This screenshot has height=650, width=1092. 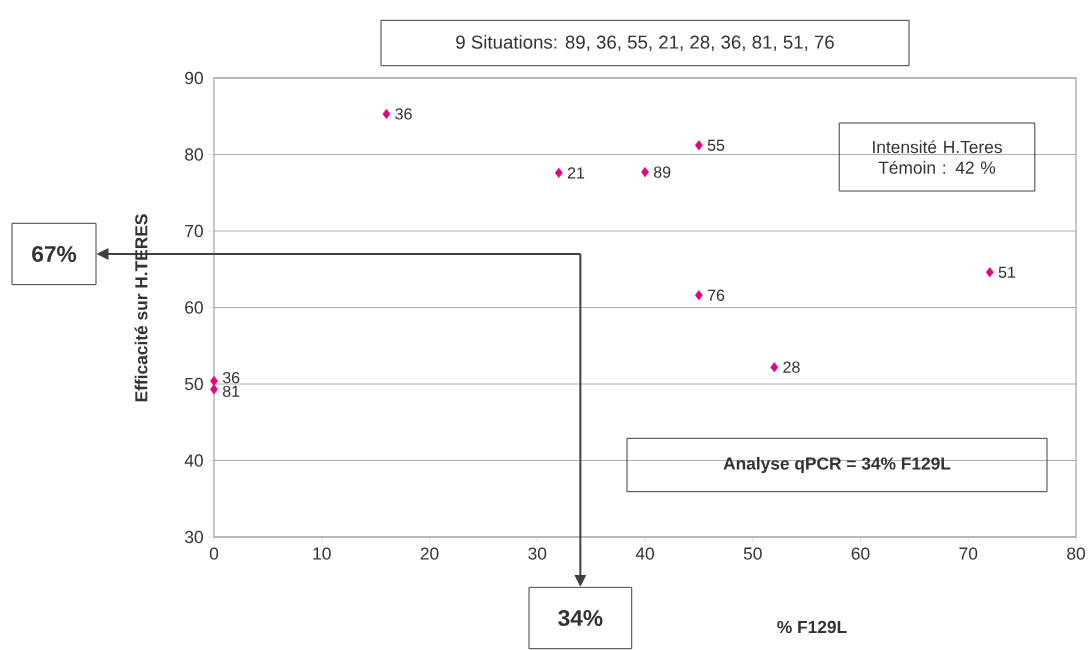 I want to click on x-tick-label: 50, so click(x=752, y=553).